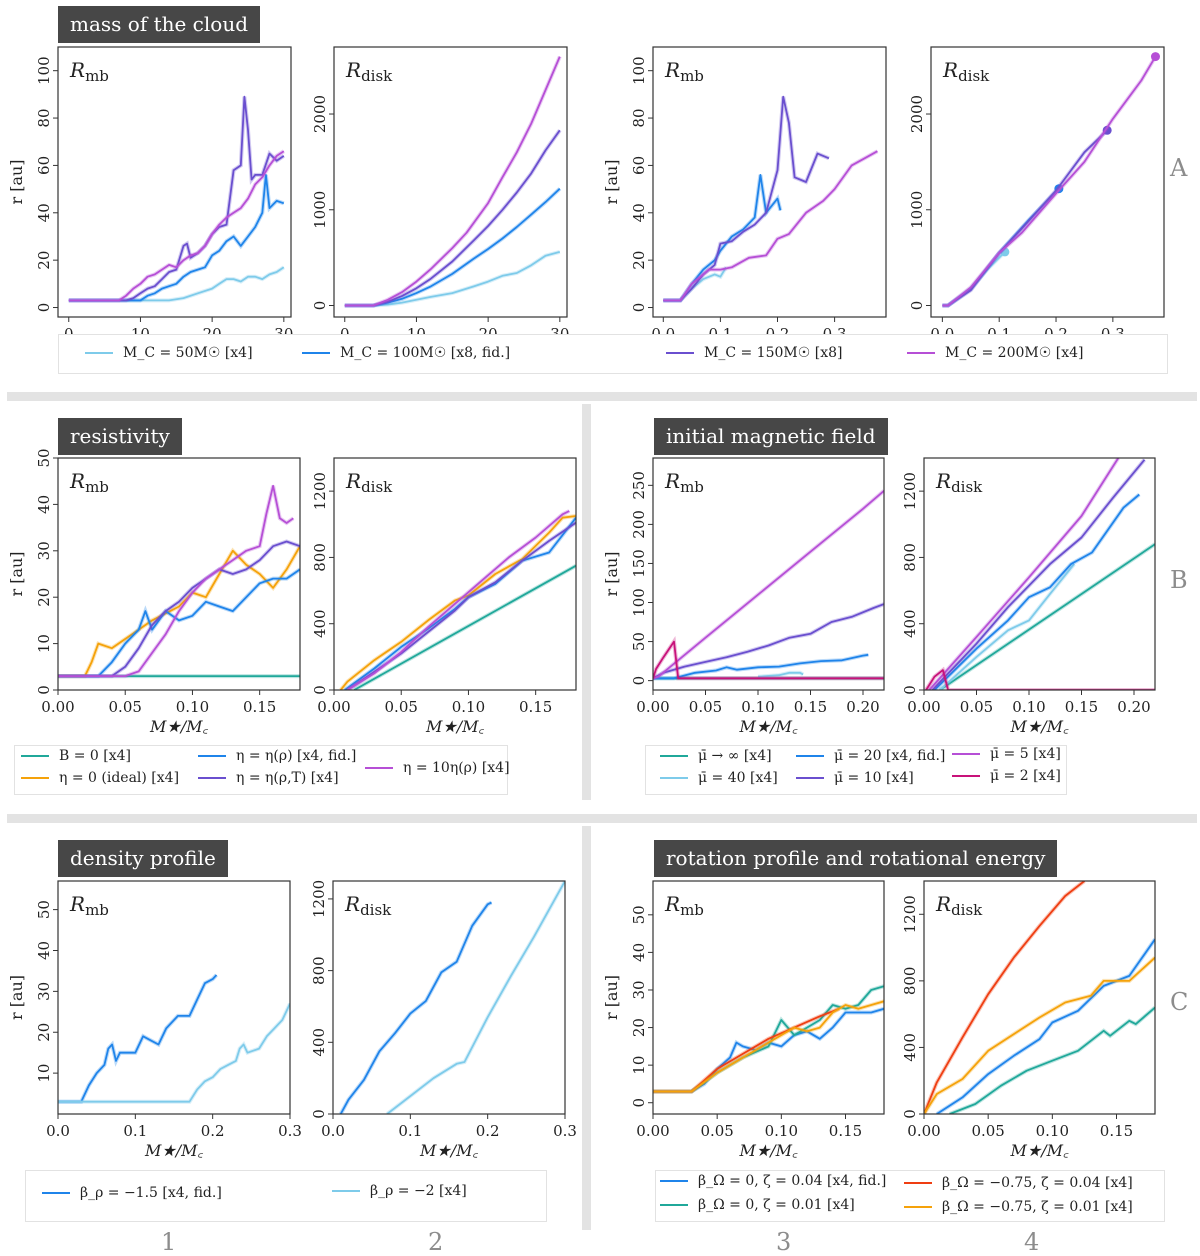 The height and width of the screenshot is (1256, 1200). I want to click on chart-B2: 0.00 0.05 0.10 0.15 0 400 800 1200 M★/M꜀ Rdisk, so click(444, 596).